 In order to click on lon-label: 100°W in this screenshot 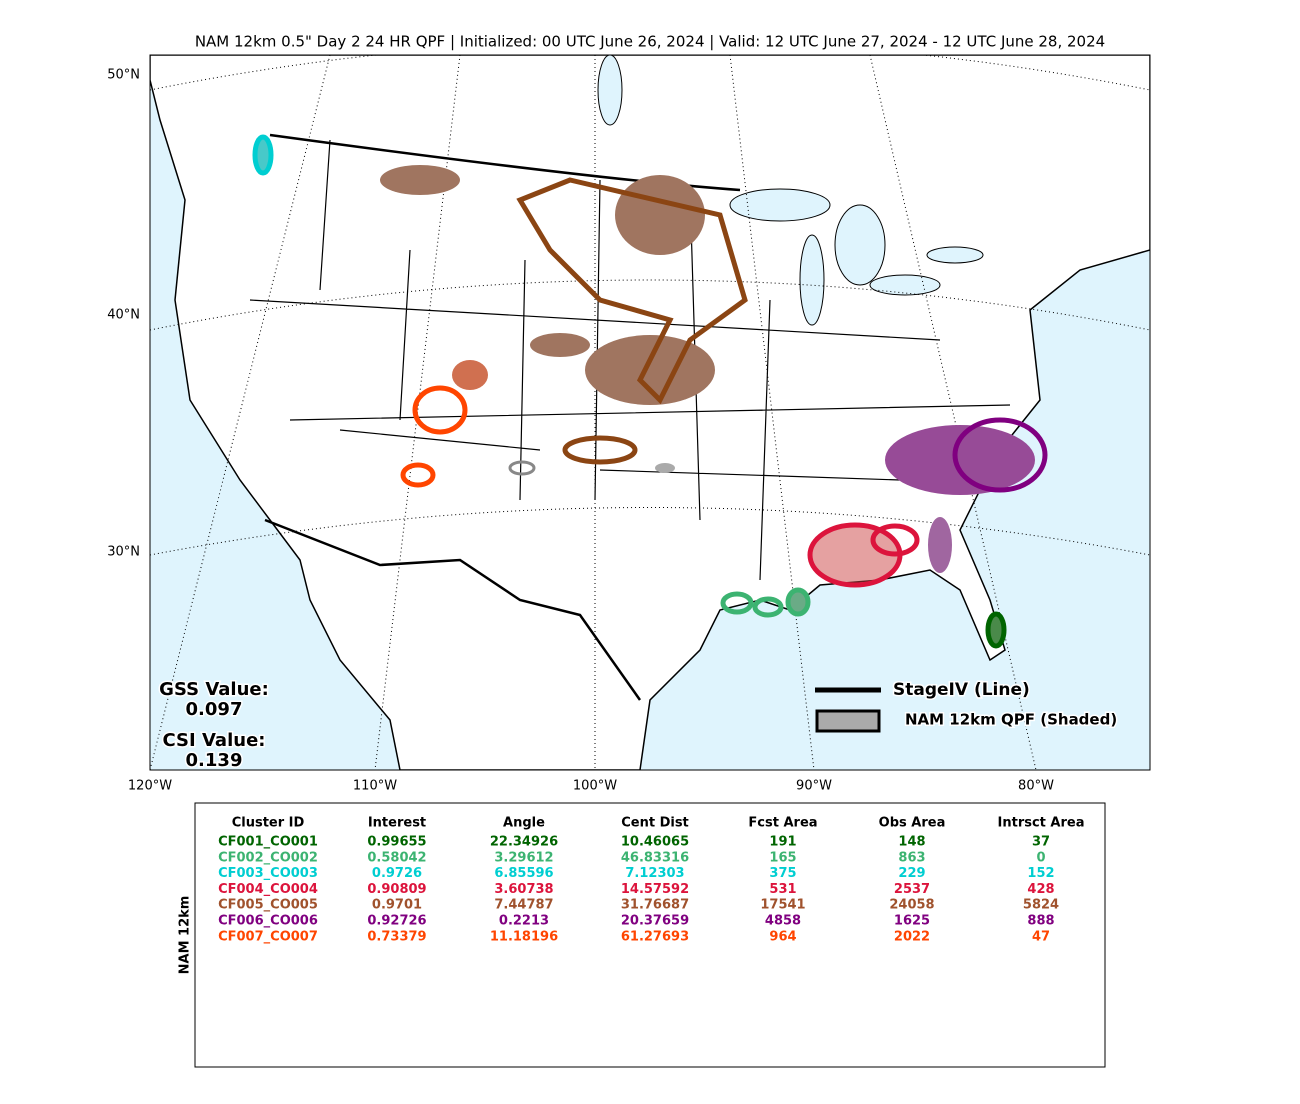, I will do `click(595, 786)`.